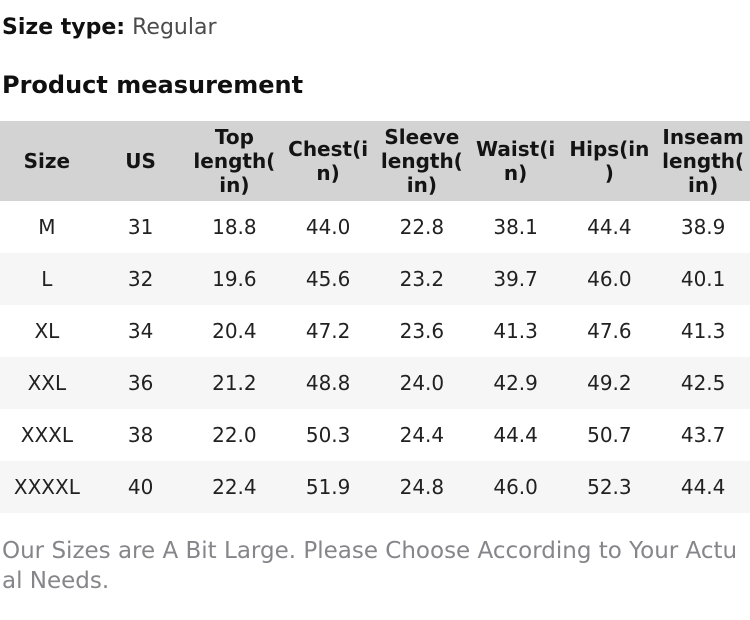 The image size is (750, 620). Describe the element at coordinates (515, 487) in the screenshot. I see `cell-waist: 46.0` at that location.